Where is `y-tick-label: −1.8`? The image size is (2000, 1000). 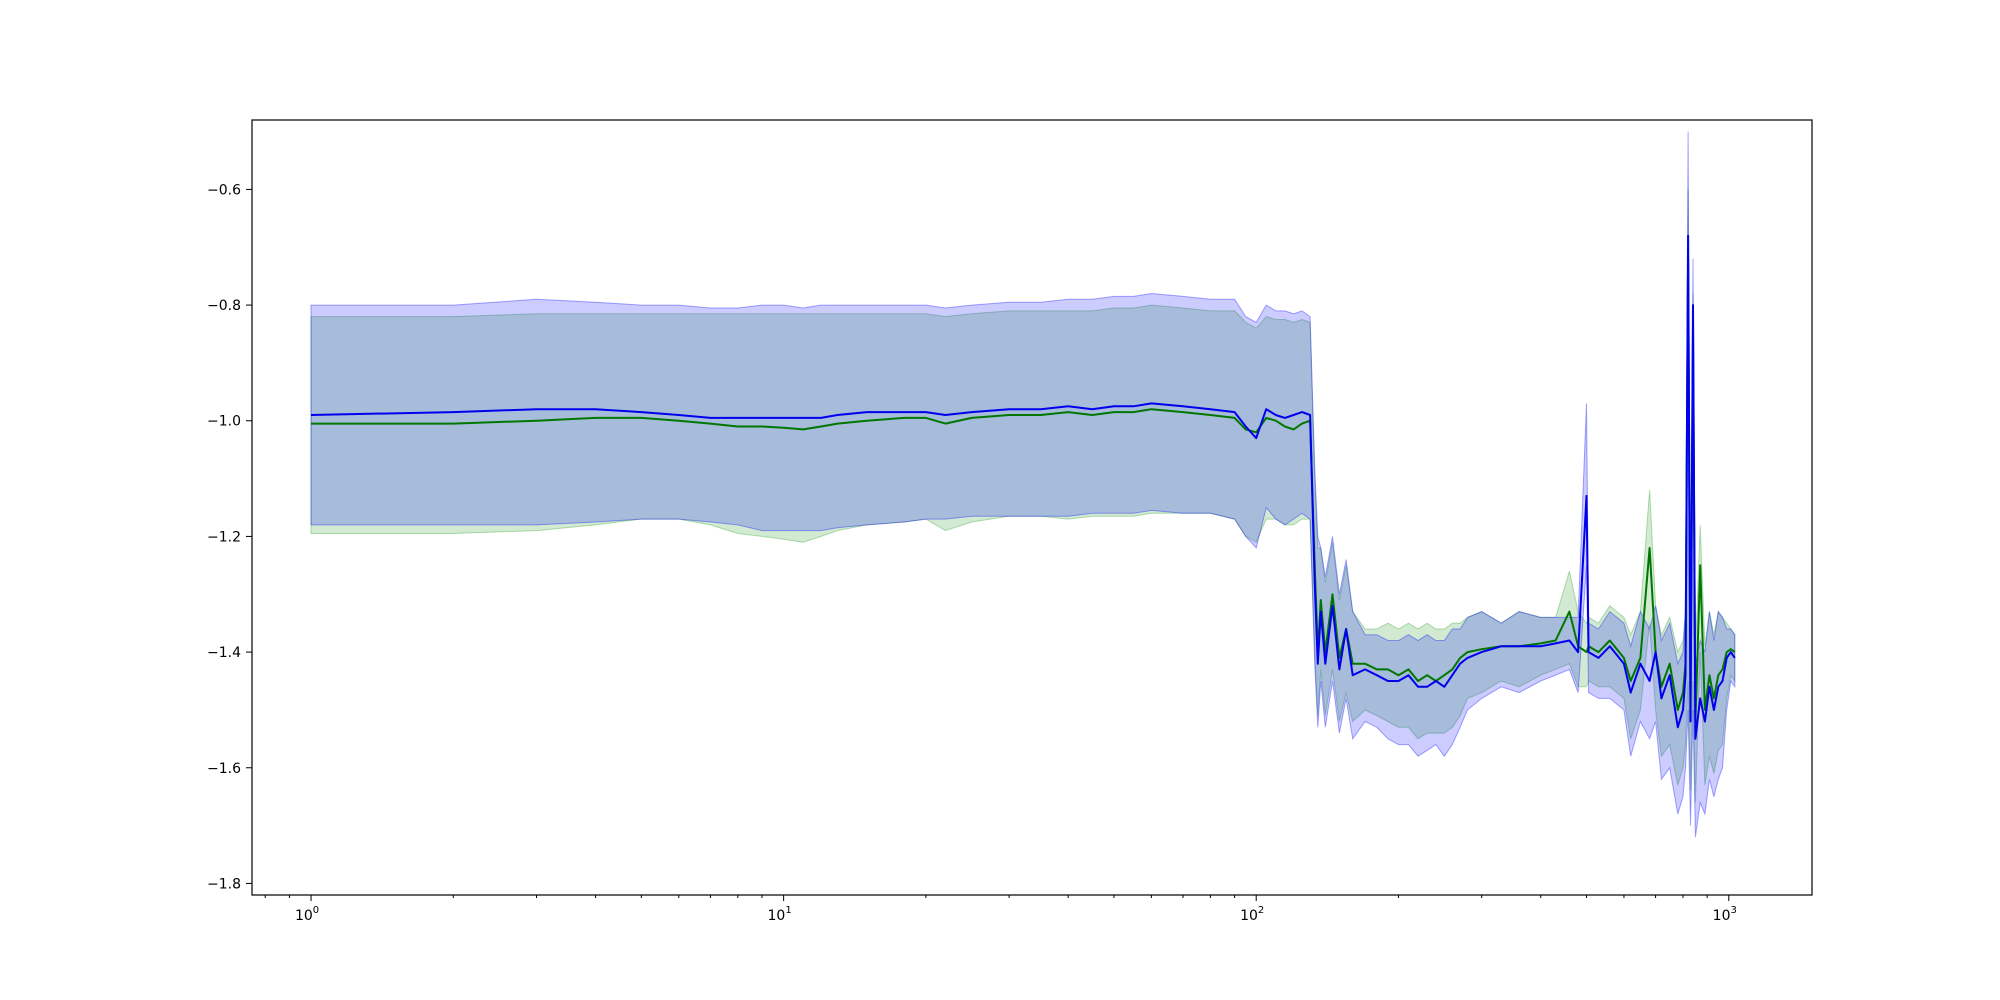 y-tick-label: −1.8 is located at coordinates (224, 884).